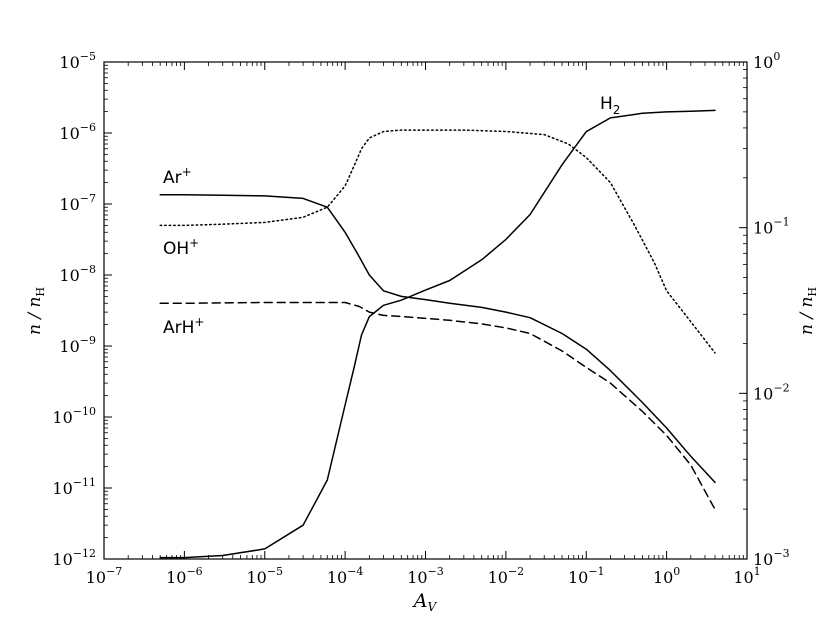 The image size is (830, 623). Describe the element at coordinates (666, 576) in the screenshot. I see `x-tick-label: 10⁰` at that location.